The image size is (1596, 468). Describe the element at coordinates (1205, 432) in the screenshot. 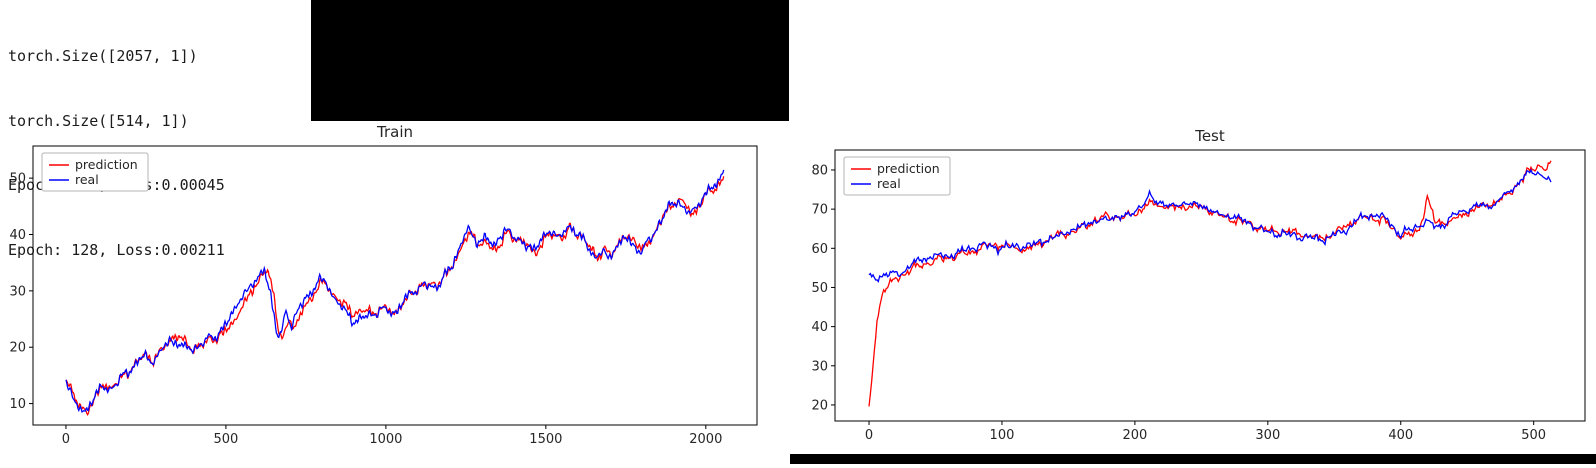

I see `x-axis: 0 100 200 300 400 500` at that location.